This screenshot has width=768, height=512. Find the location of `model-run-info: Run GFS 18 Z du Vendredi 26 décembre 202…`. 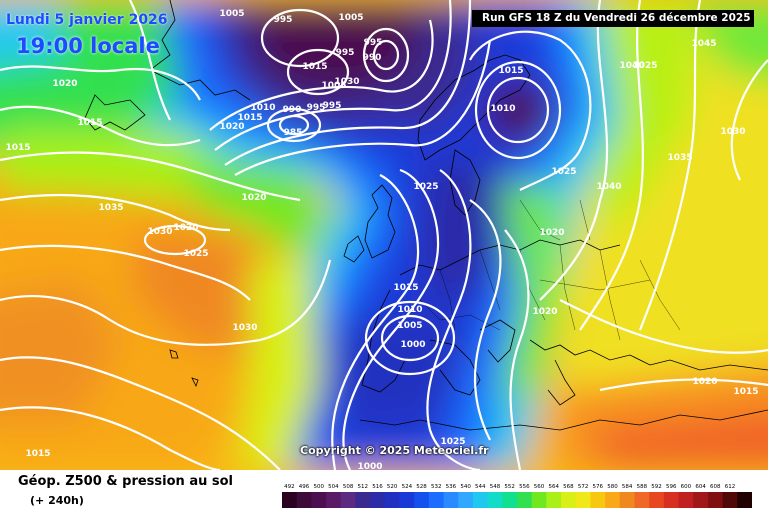

model-run-info: Run GFS 18 Z du Vendredi 26 décembre 202… is located at coordinates (613, 18).